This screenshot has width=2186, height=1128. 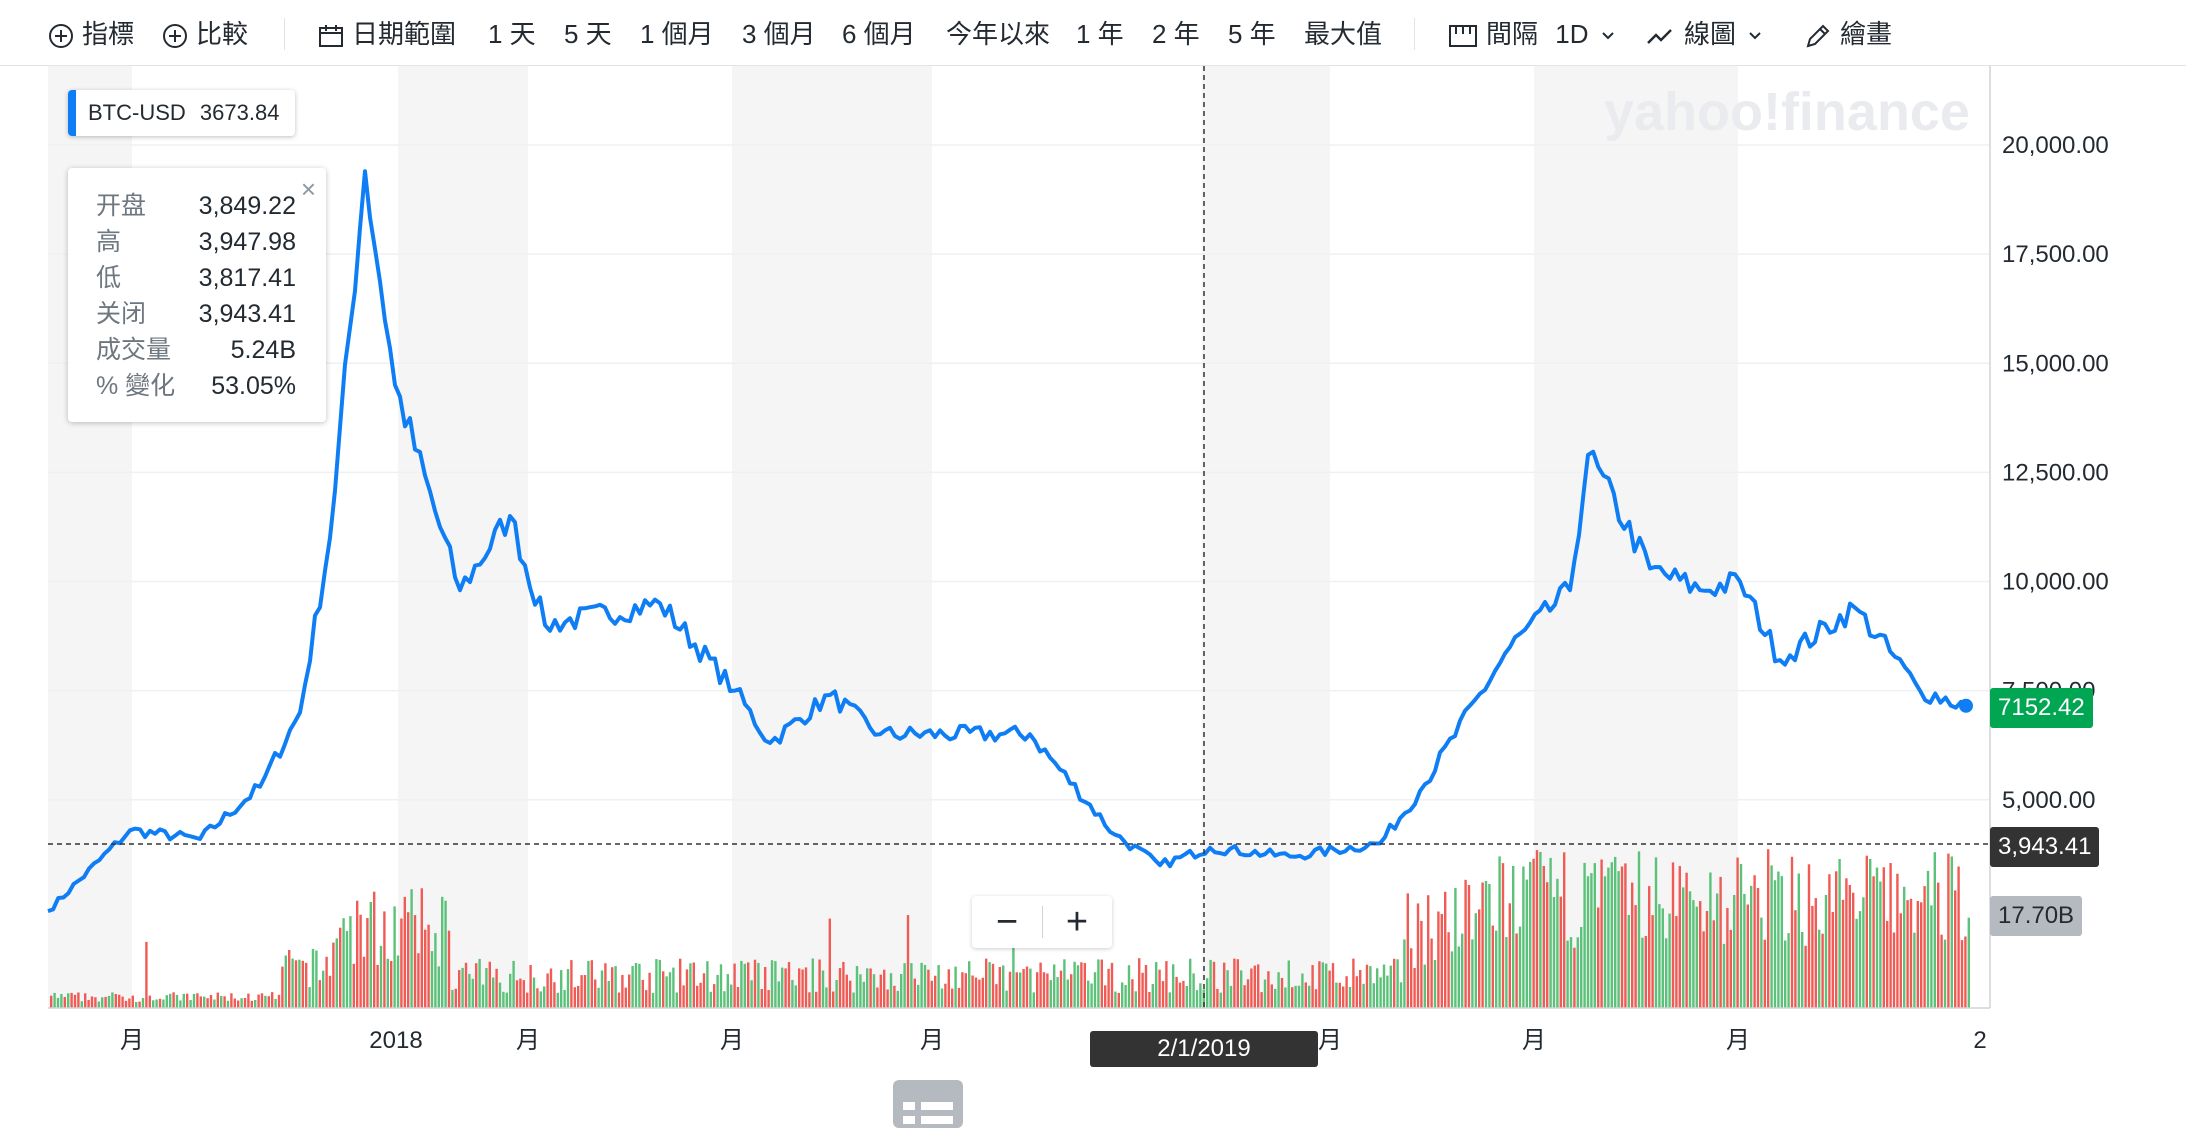 I want to click on range-ytd: 今年以來, so click(x=998, y=34).